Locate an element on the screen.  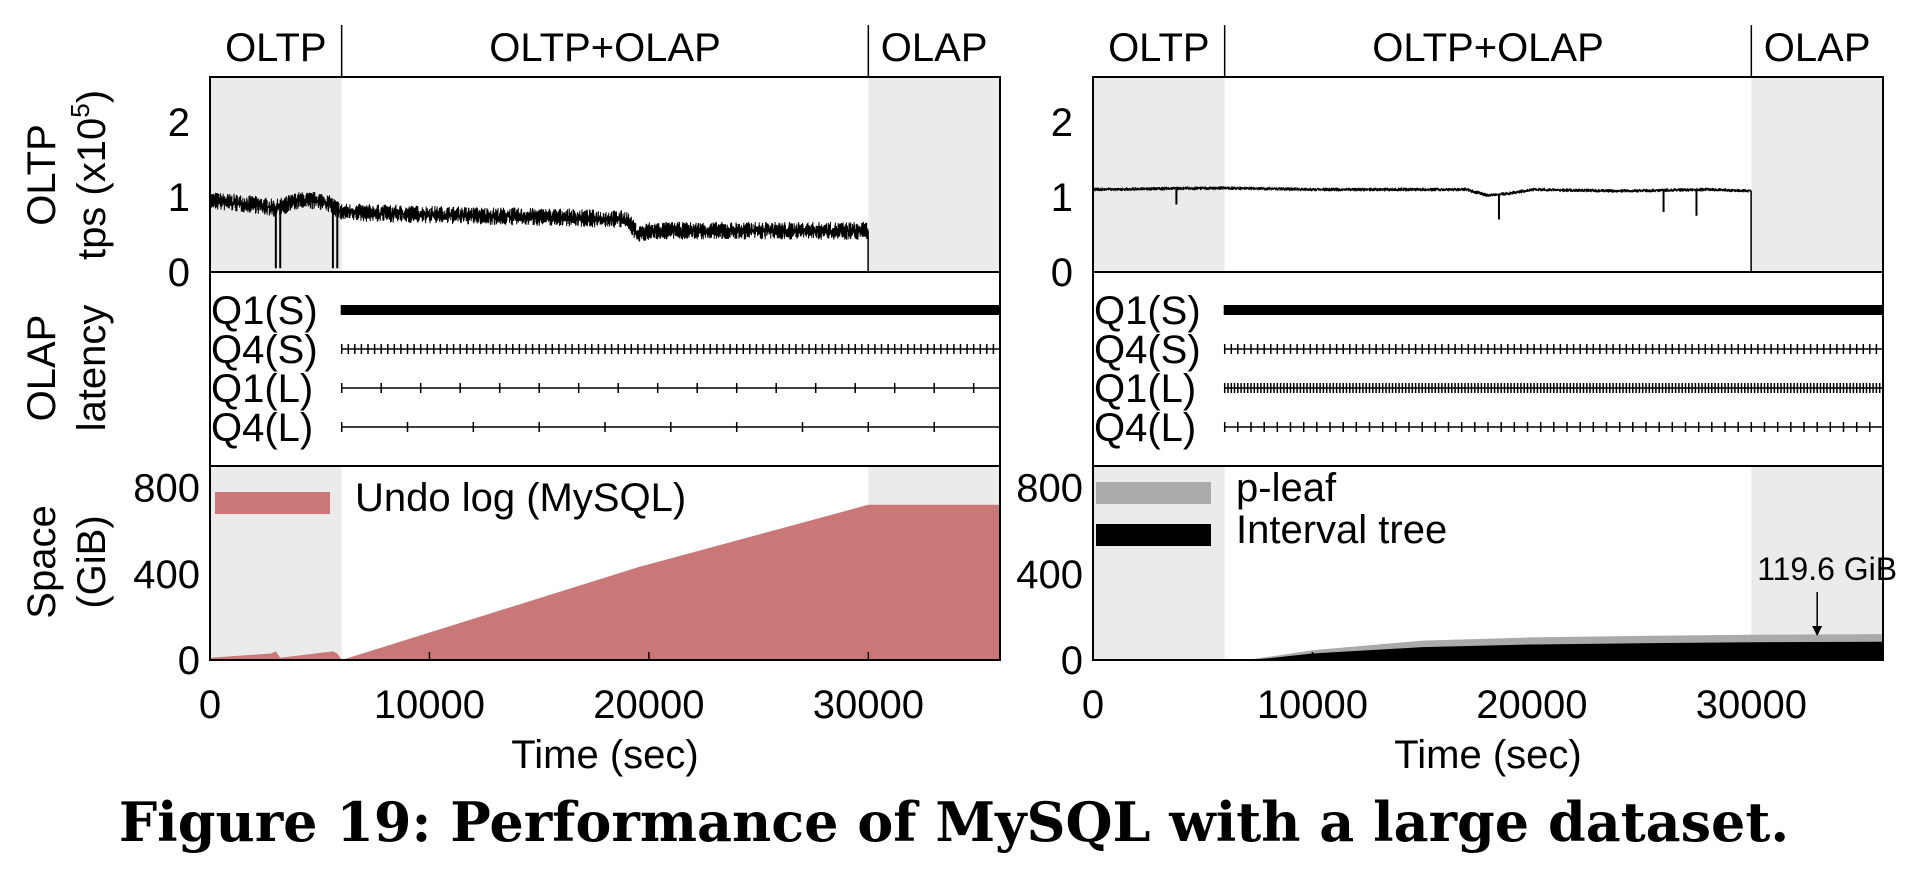
left-olap-query-label-3: Q4(L) is located at coordinates (262, 428).